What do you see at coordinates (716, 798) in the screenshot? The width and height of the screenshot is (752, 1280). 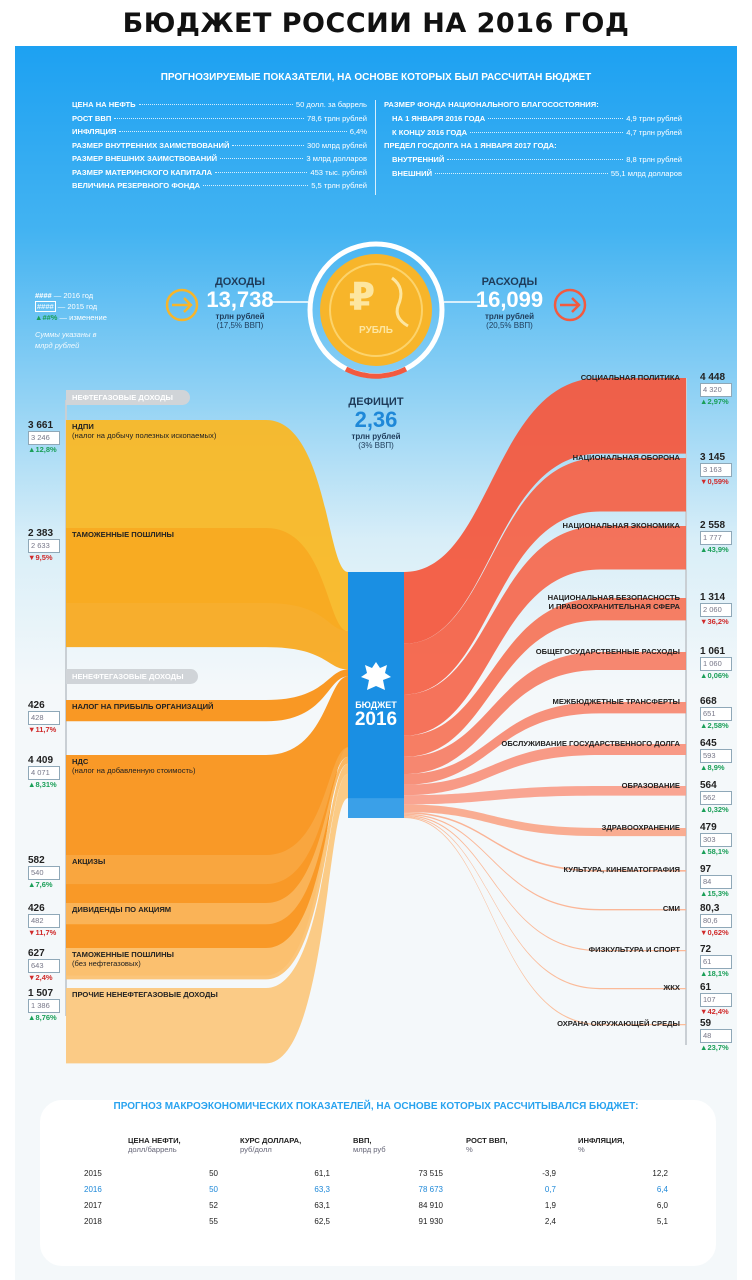 I see `expense-2015-value: 562` at bounding box center [716, 798].